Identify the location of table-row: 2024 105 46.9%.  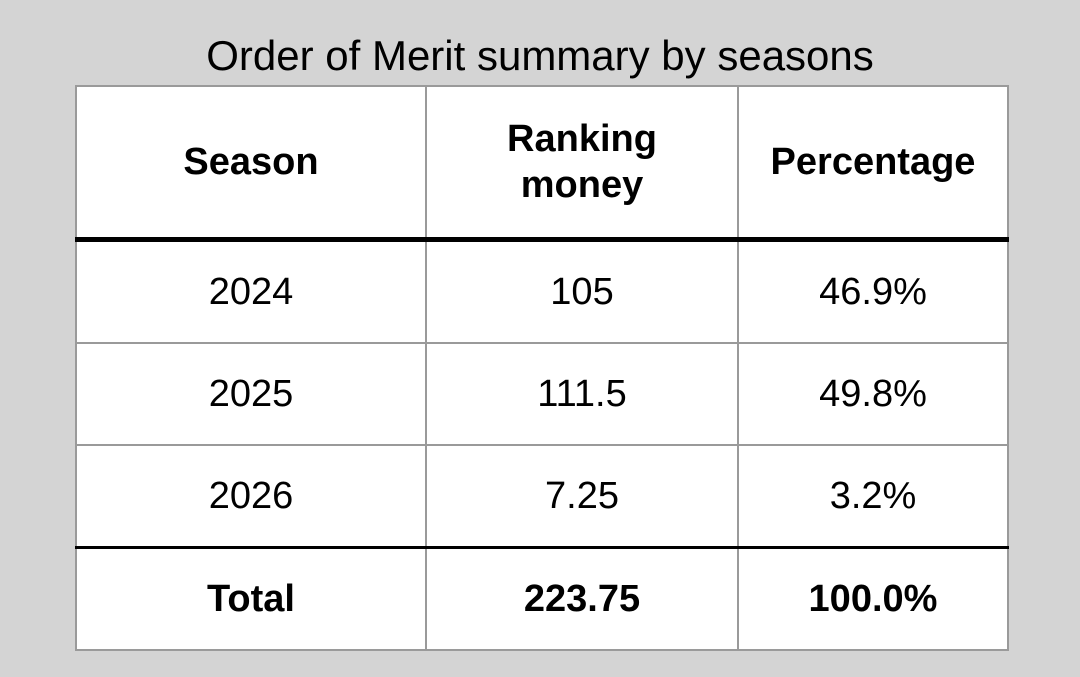
(542, 291).